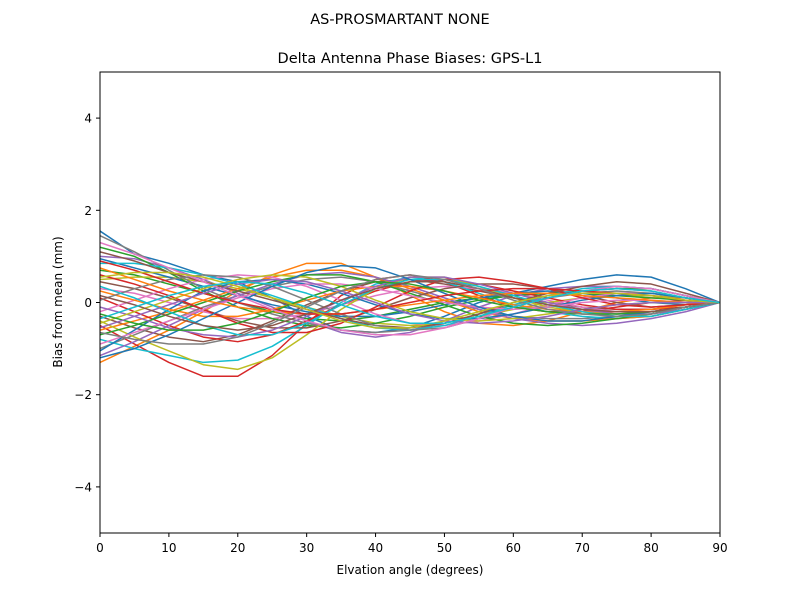  I want to click on y-tick-label: 4, so click(88, 119).